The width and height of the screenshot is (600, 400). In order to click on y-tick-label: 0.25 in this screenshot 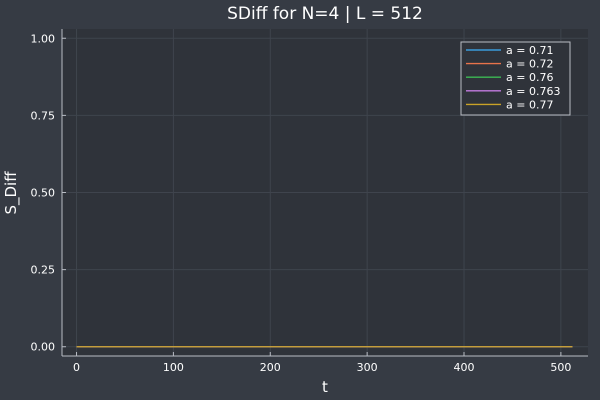, I will do `click(43, 270)`.